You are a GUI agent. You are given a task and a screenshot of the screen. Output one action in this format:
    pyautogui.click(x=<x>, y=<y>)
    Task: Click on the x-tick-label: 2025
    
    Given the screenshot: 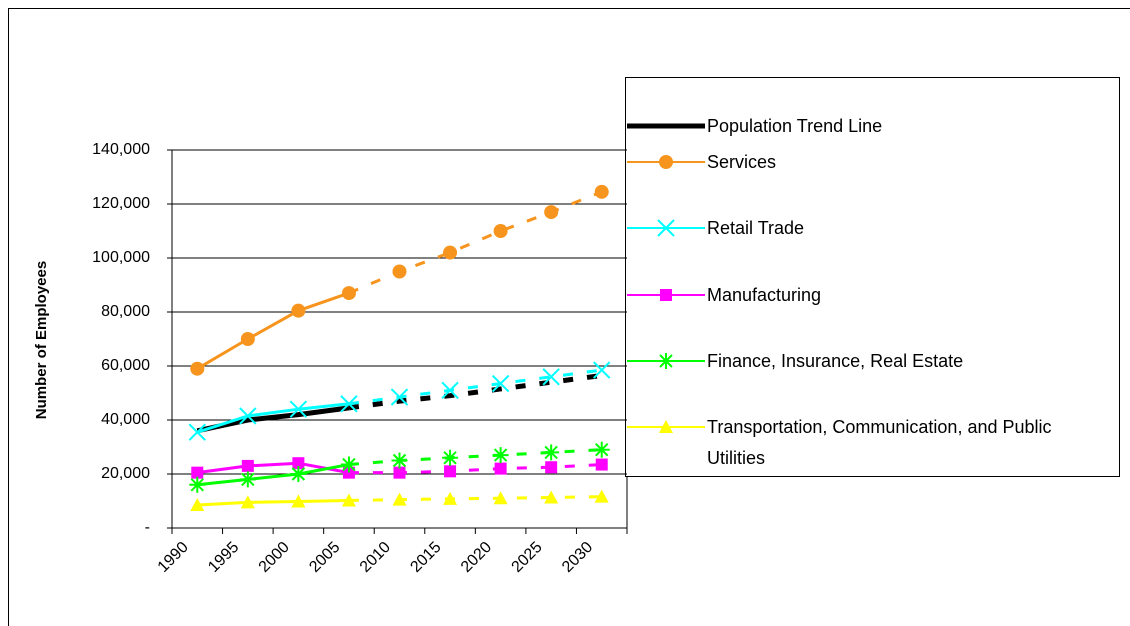 What is the action you would take?
    pyautogui.click(x=527, y=557)
    